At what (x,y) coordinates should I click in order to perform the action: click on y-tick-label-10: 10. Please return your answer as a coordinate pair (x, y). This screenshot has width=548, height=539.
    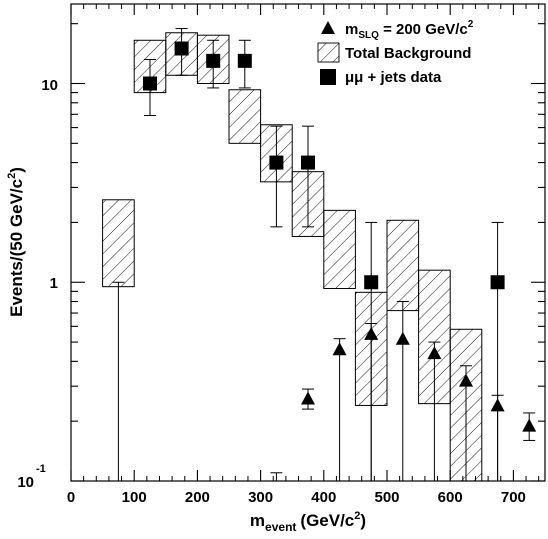
    Looking at the image, I should click on (49, 85).